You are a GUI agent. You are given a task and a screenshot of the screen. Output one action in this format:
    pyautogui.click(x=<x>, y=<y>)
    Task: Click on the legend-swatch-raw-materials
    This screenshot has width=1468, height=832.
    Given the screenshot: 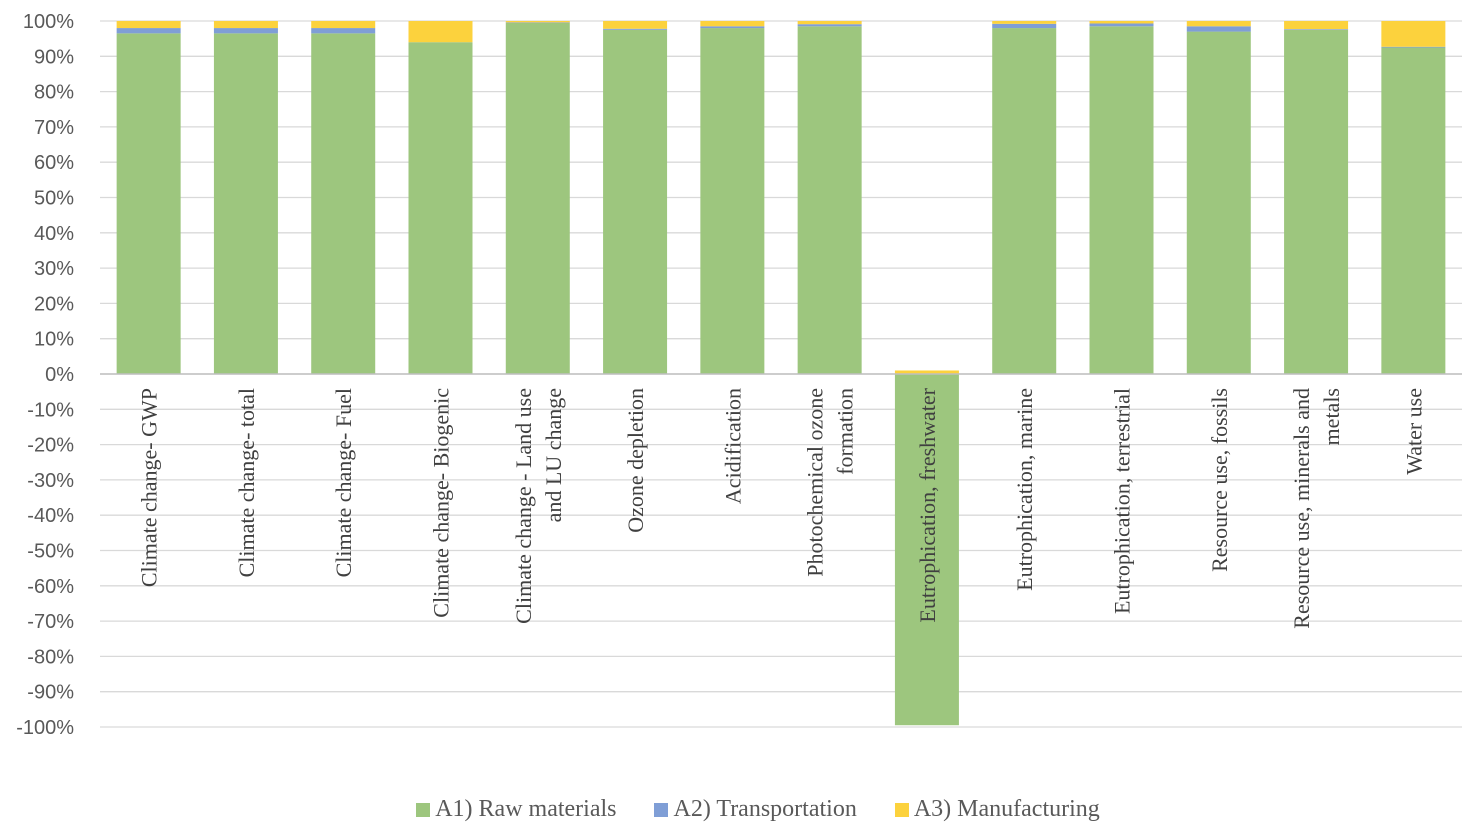 What is the action you would take?
    pyautogui.click(x=423, y=809)
    